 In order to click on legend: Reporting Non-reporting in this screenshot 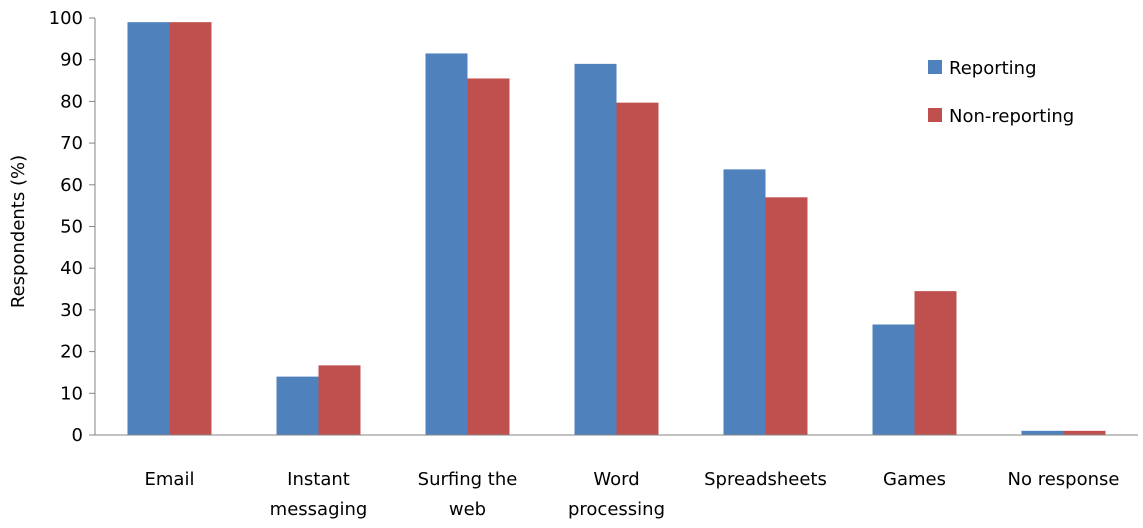, I will do `click(1001, 92)`.